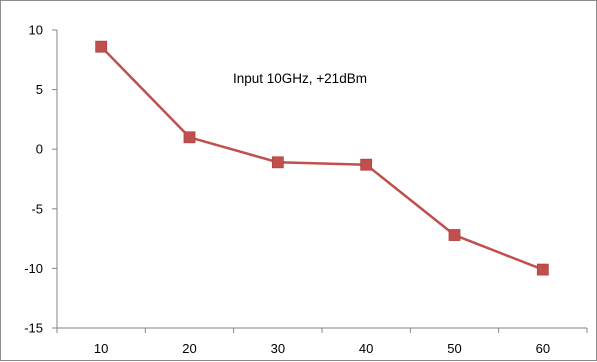 The width and height of the screenshot is (597, 362). I want to click on y-tick-label: 5, so click(39, 89).